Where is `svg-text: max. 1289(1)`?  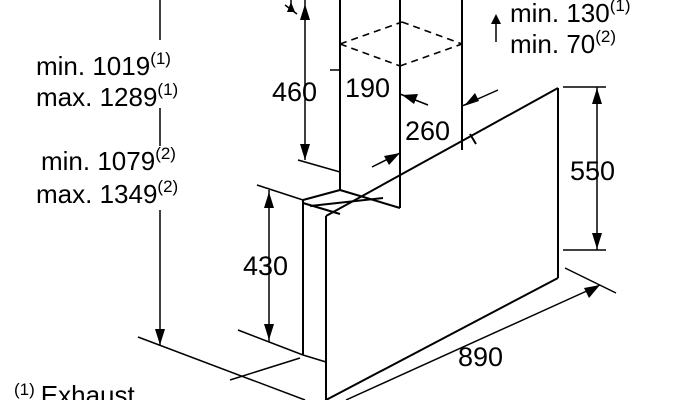 svg-text: max. 1289(1) is located at coordinates (107, 96).